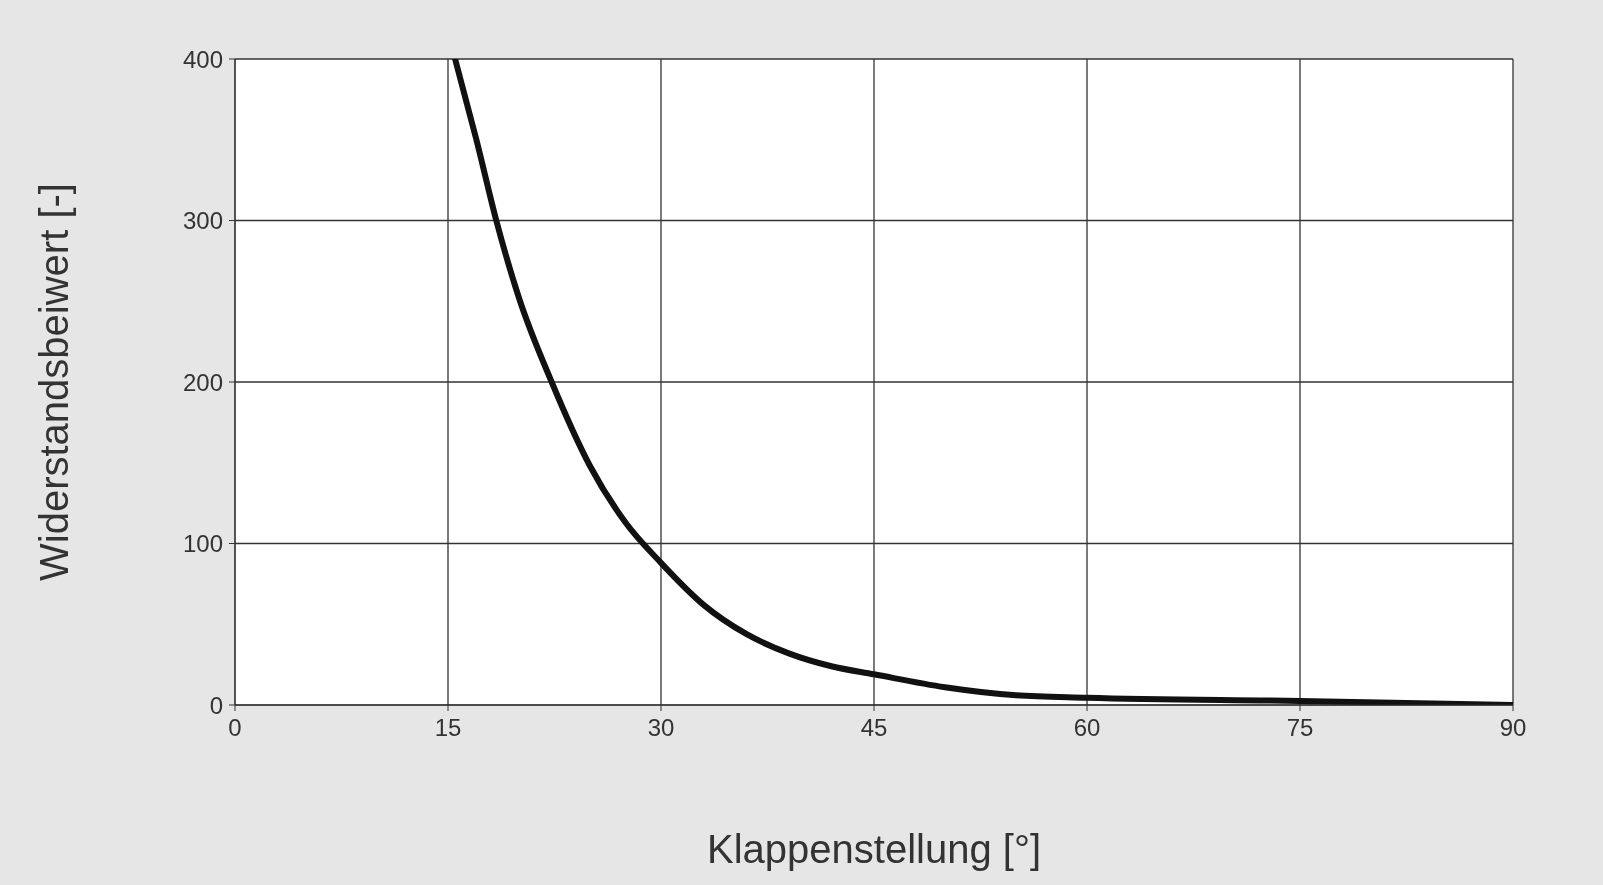 Image resolution: width=1603 pixels, height=885 pixels. Describe the element at coordinates (874, 849) in the screenshot. I see `x-axis-title: Klappenstellung [°]` at that location.